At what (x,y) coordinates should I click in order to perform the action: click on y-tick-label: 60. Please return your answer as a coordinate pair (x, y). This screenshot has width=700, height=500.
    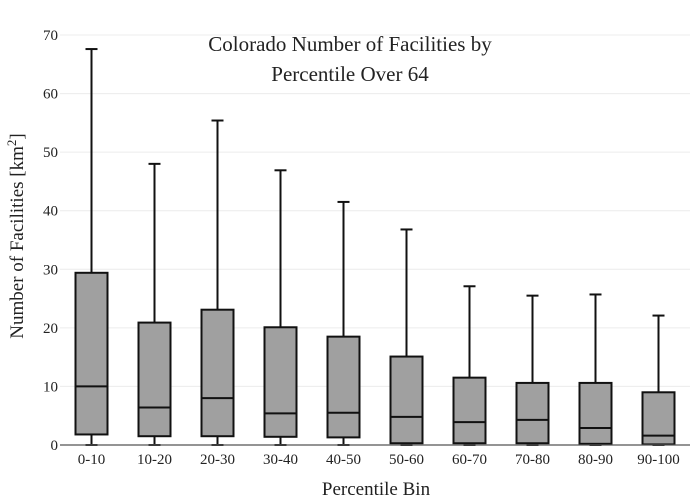
    Looking at the image, I should click on (50, 95).